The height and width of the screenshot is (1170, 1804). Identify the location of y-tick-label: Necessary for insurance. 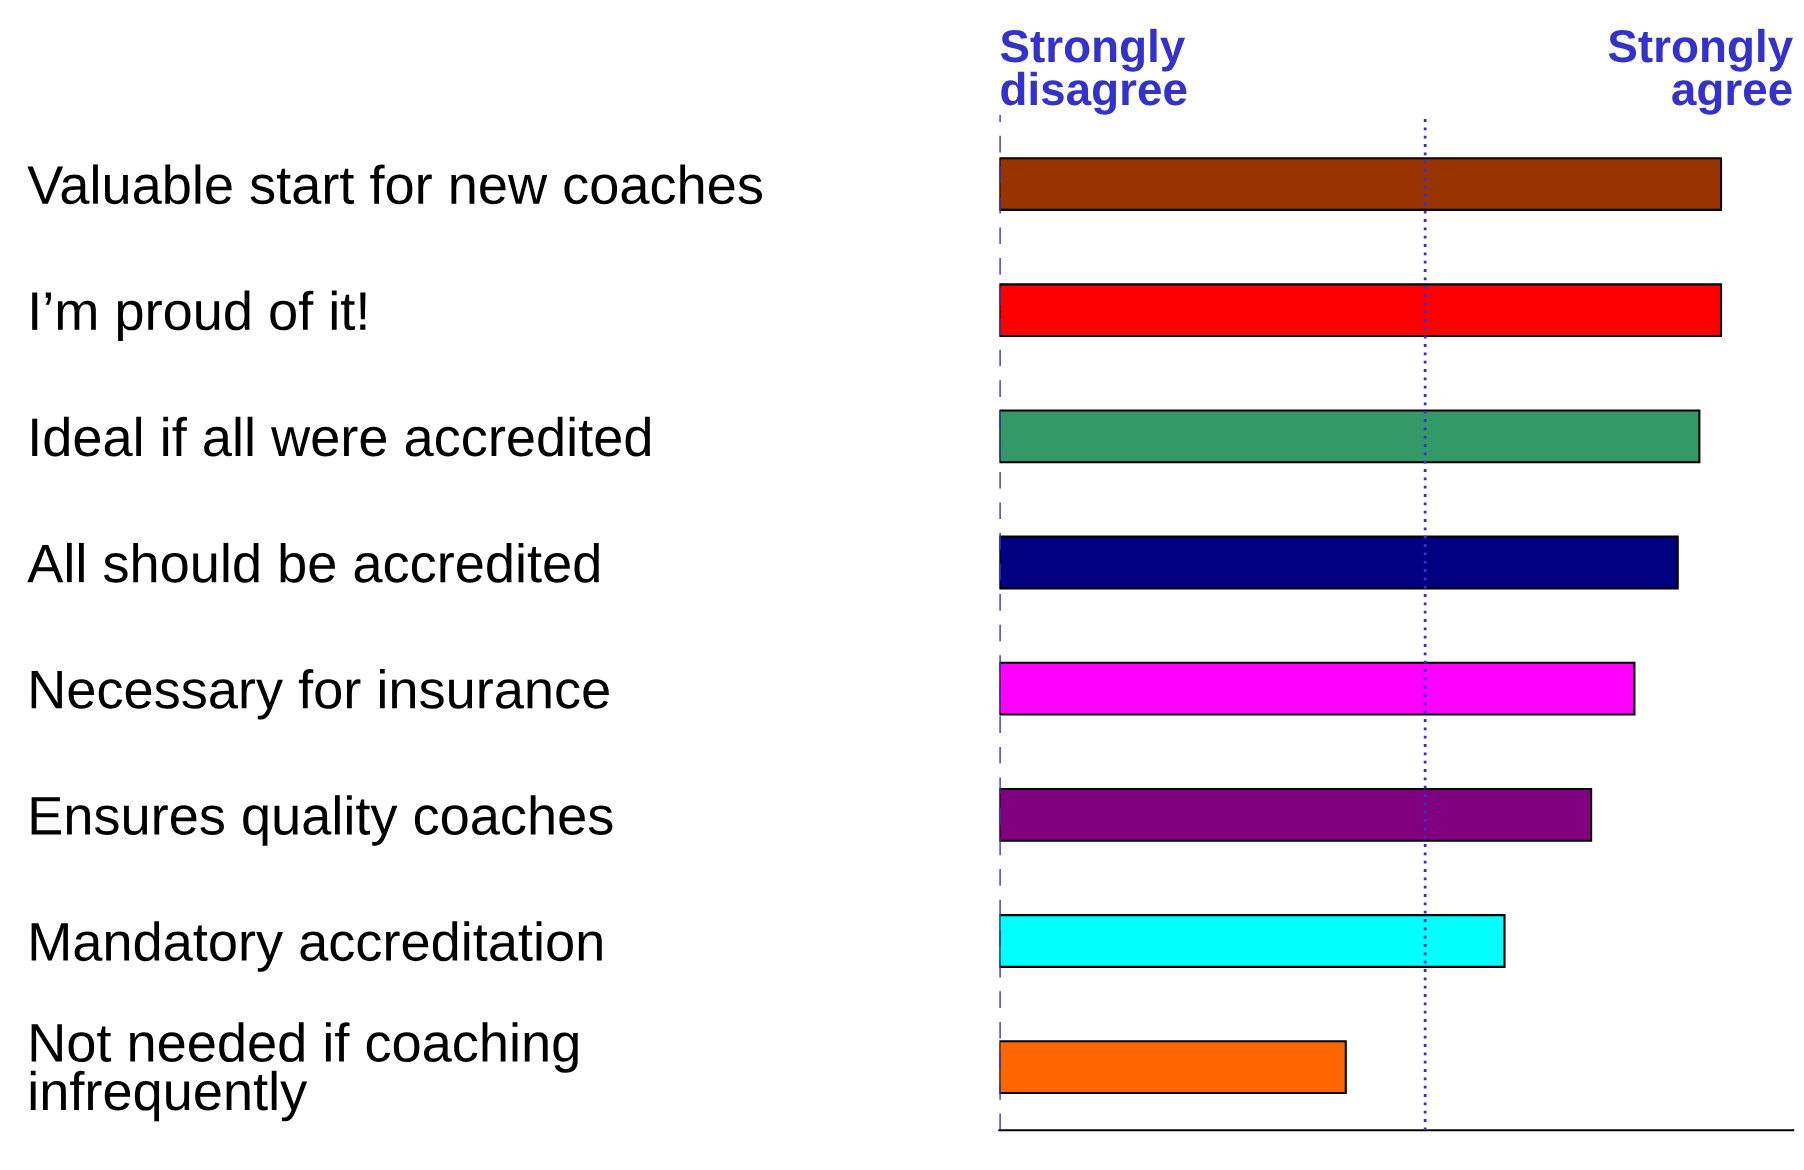
(320, 694).